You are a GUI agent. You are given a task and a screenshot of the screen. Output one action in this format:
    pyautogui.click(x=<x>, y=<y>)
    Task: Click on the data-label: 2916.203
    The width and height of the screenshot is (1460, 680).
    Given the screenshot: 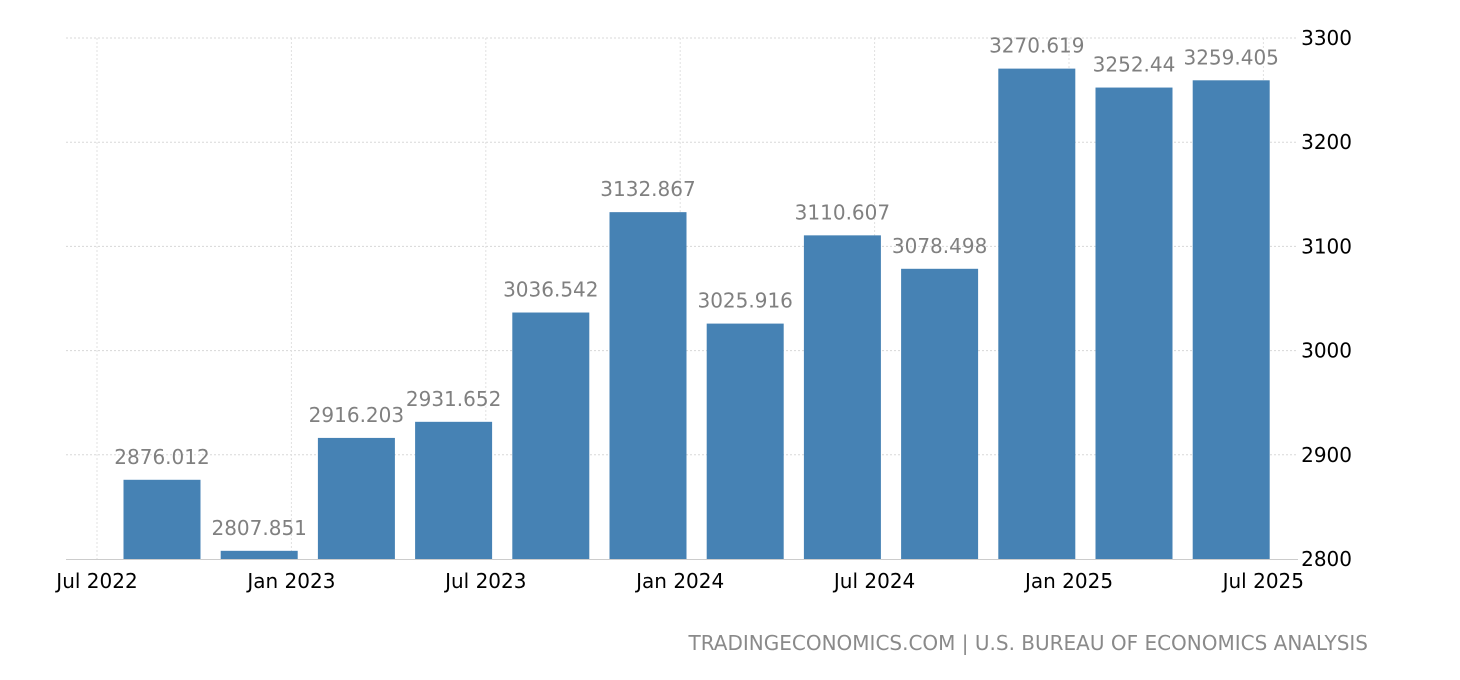 What is the action you would take?
    pyautogui.click(x=356, y=415)
    